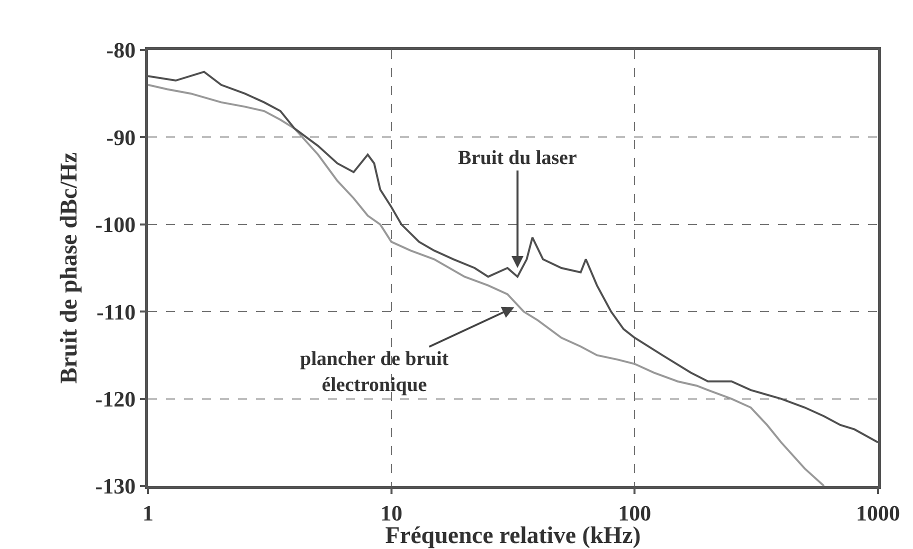 This screenshot has width=913, height=549. Describe the element at coordinates (69, 268) in the screenshot. I see `y-axis-title: Bruit de phase dBc/Hz` at that location.